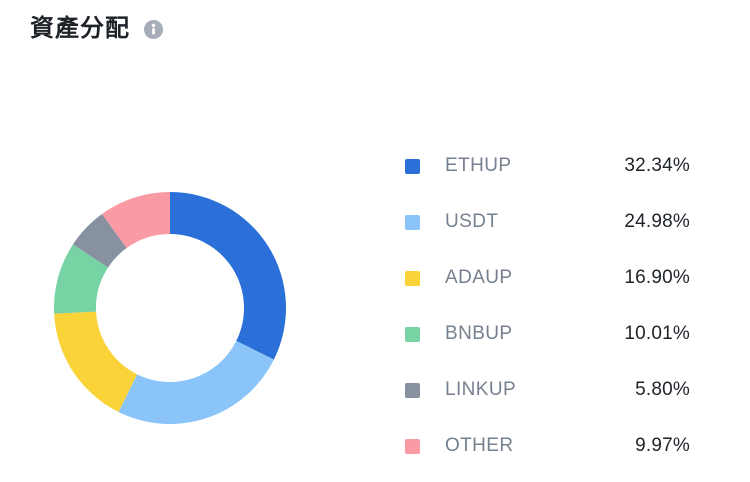 The height and width of the screenshot is (482, 750). Describe the element at coordinates (472, 221) in the screenshot. I see `legend-label: USDT` at that location.